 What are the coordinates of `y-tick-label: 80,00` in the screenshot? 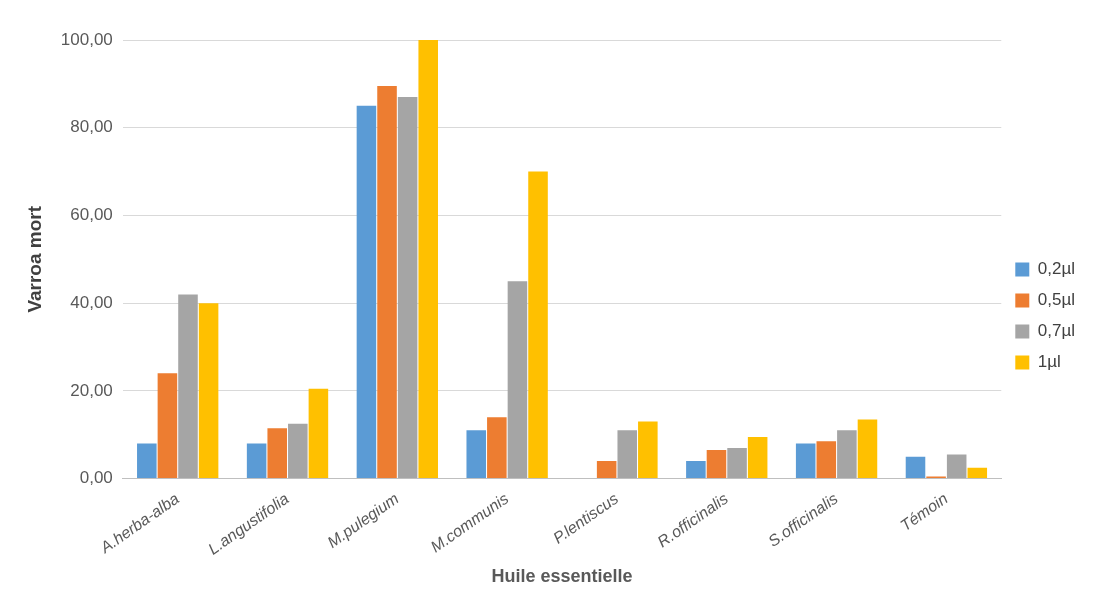 It's located at (91, 127).